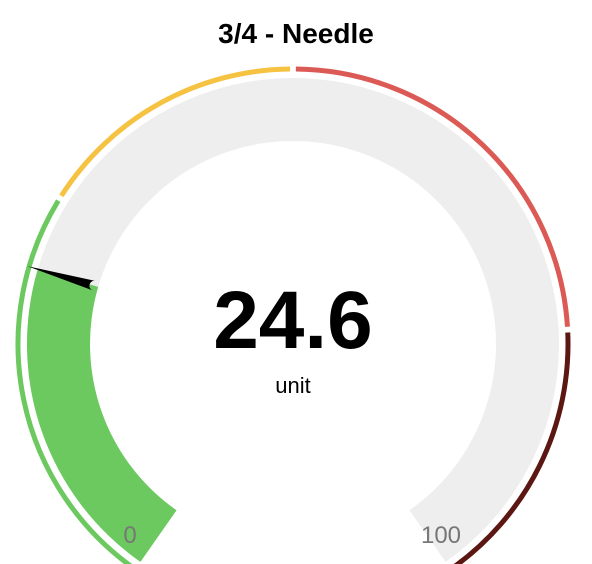 Image resolution: width=592 pixels, height=564 pixels. I want to click on gauge-min-label: 0, so click(129, 535).